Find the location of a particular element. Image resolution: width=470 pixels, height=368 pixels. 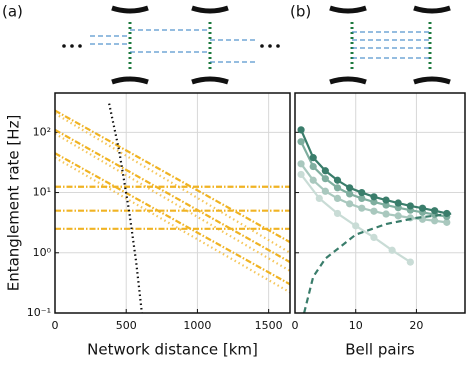

y-axis-label: Entanglement rate [Hz] is located at coordinates (14, 203).